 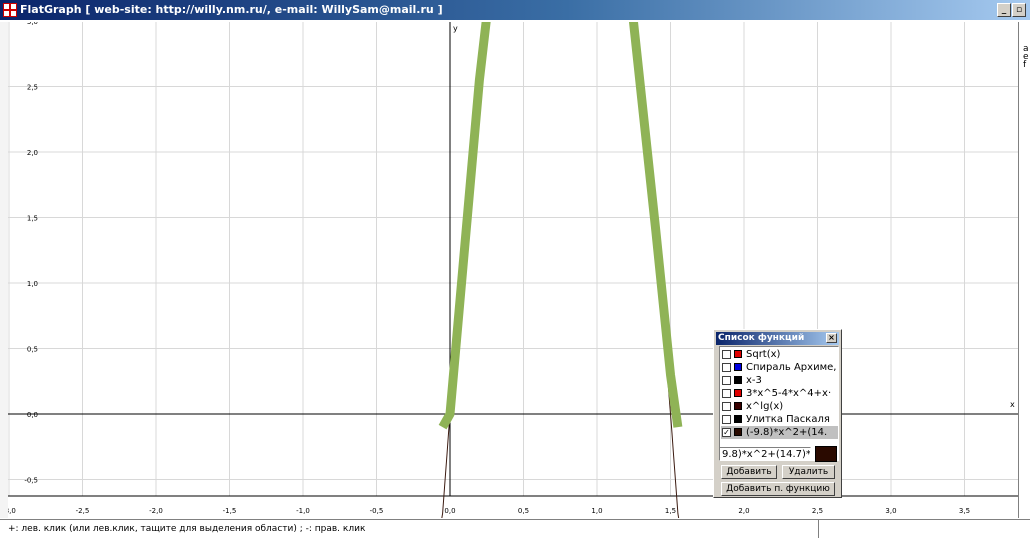 I want to click on right-panel-label: a, so click(x=1026, y=49).